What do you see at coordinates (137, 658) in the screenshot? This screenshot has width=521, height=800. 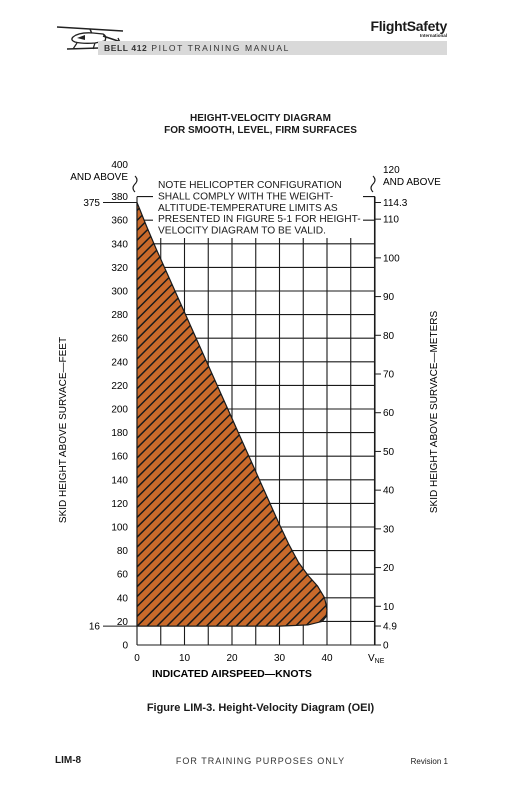 I see `x-tick-label: 0` at bounding box center [137, 658].